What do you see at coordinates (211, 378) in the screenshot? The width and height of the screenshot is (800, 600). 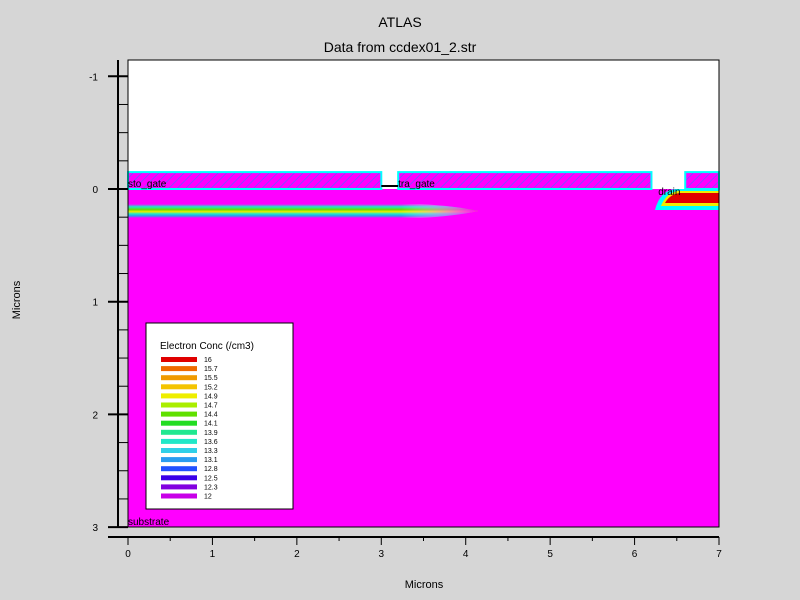 I see `legend-label: 15.5` at bounding box center [211, 378].